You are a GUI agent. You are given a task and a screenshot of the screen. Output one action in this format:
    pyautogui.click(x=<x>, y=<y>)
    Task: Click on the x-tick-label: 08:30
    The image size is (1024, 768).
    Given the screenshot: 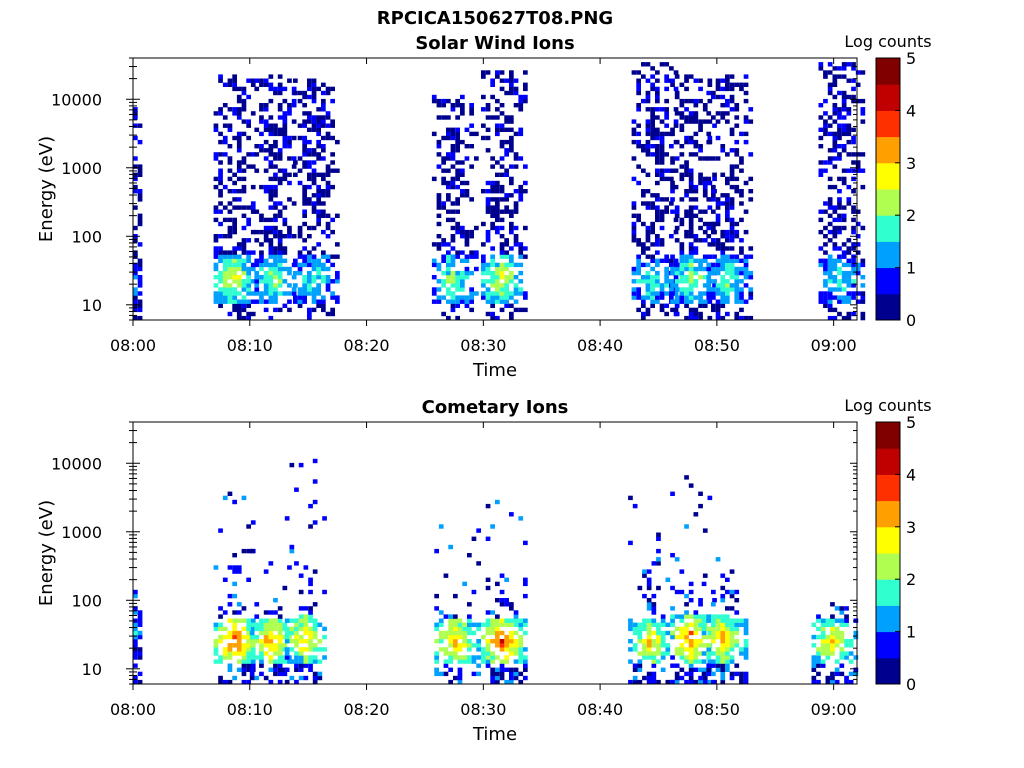 What is the action you would take?
    pyautogui.click(x=483, y=345)
    